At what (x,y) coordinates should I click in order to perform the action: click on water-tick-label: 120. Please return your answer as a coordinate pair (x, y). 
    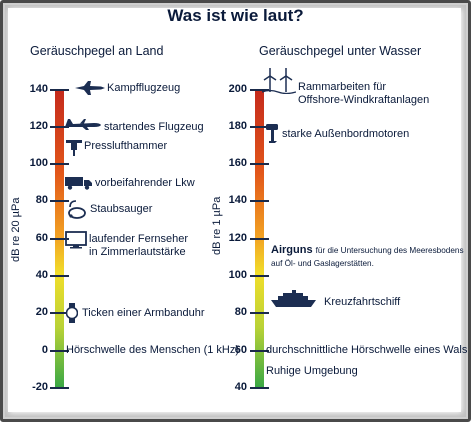
    Looking at the image, I should click on (237, 238).